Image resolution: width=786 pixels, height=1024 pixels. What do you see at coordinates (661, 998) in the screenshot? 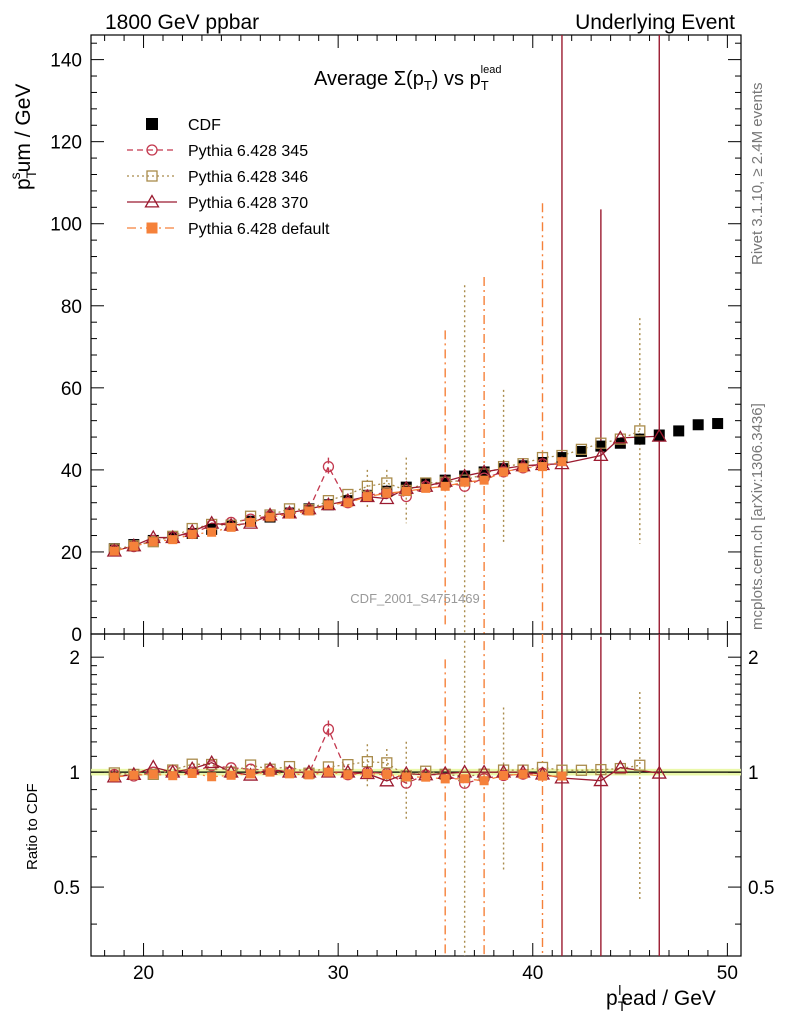
I see `x-axis-label: pTlead / GeV` at bounding box center [661, 998].